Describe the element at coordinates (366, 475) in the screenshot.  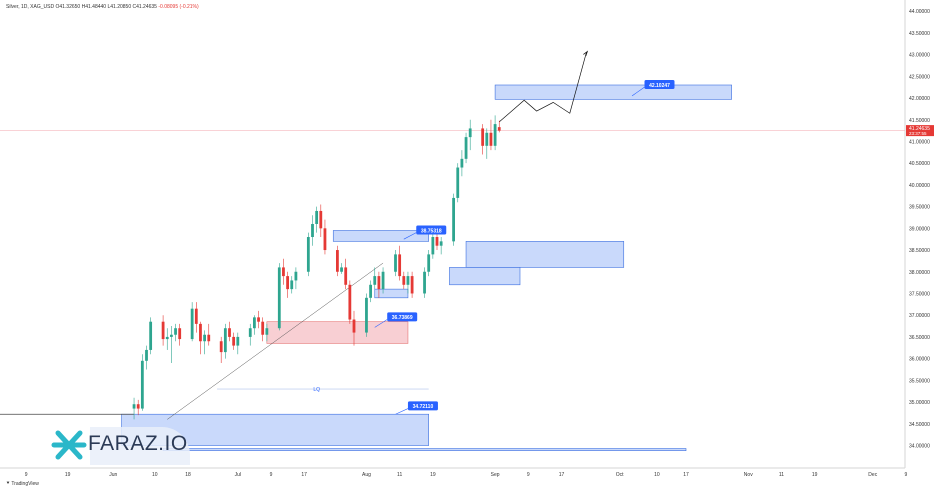
I see `x-tick-label: Aug` at that location.